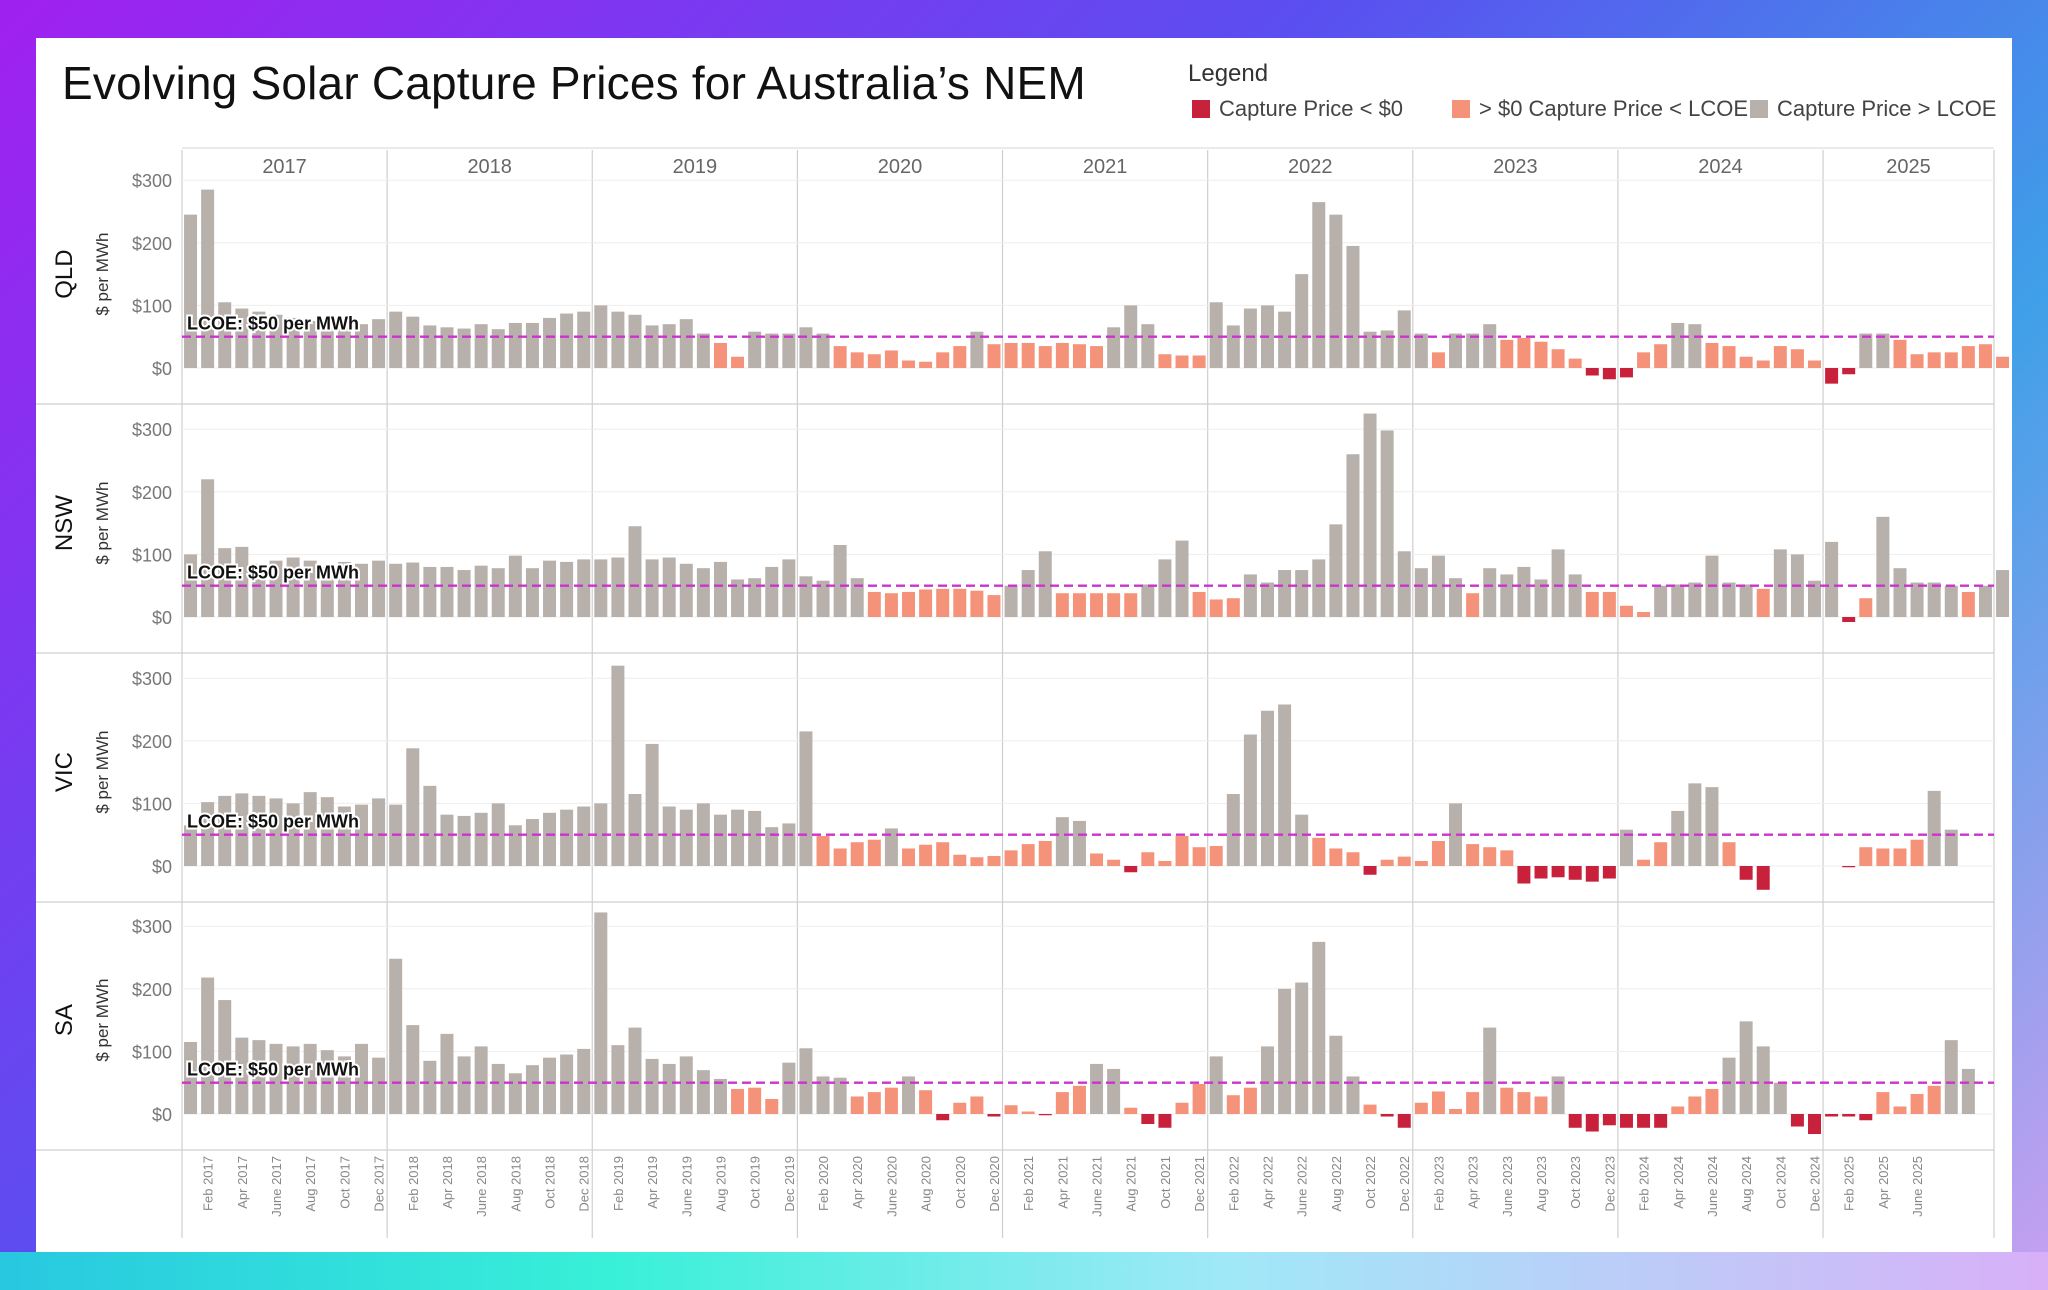 This screenshot has width=2048, height=1290. What do you see at coordinates (102, 274) in the screenshot?
I see `y-axis-title: $ per MWh` at bounding box center [102, 274].